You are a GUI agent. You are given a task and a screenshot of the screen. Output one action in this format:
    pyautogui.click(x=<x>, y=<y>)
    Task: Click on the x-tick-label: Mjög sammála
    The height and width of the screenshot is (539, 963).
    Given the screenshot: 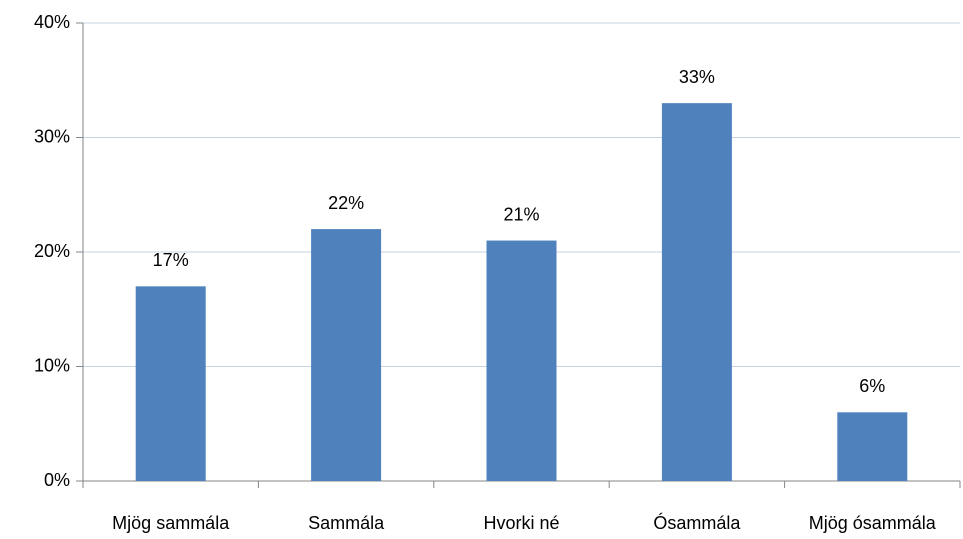 What is the action you would take?
    pyautogui.click(x=171, y=523)
    